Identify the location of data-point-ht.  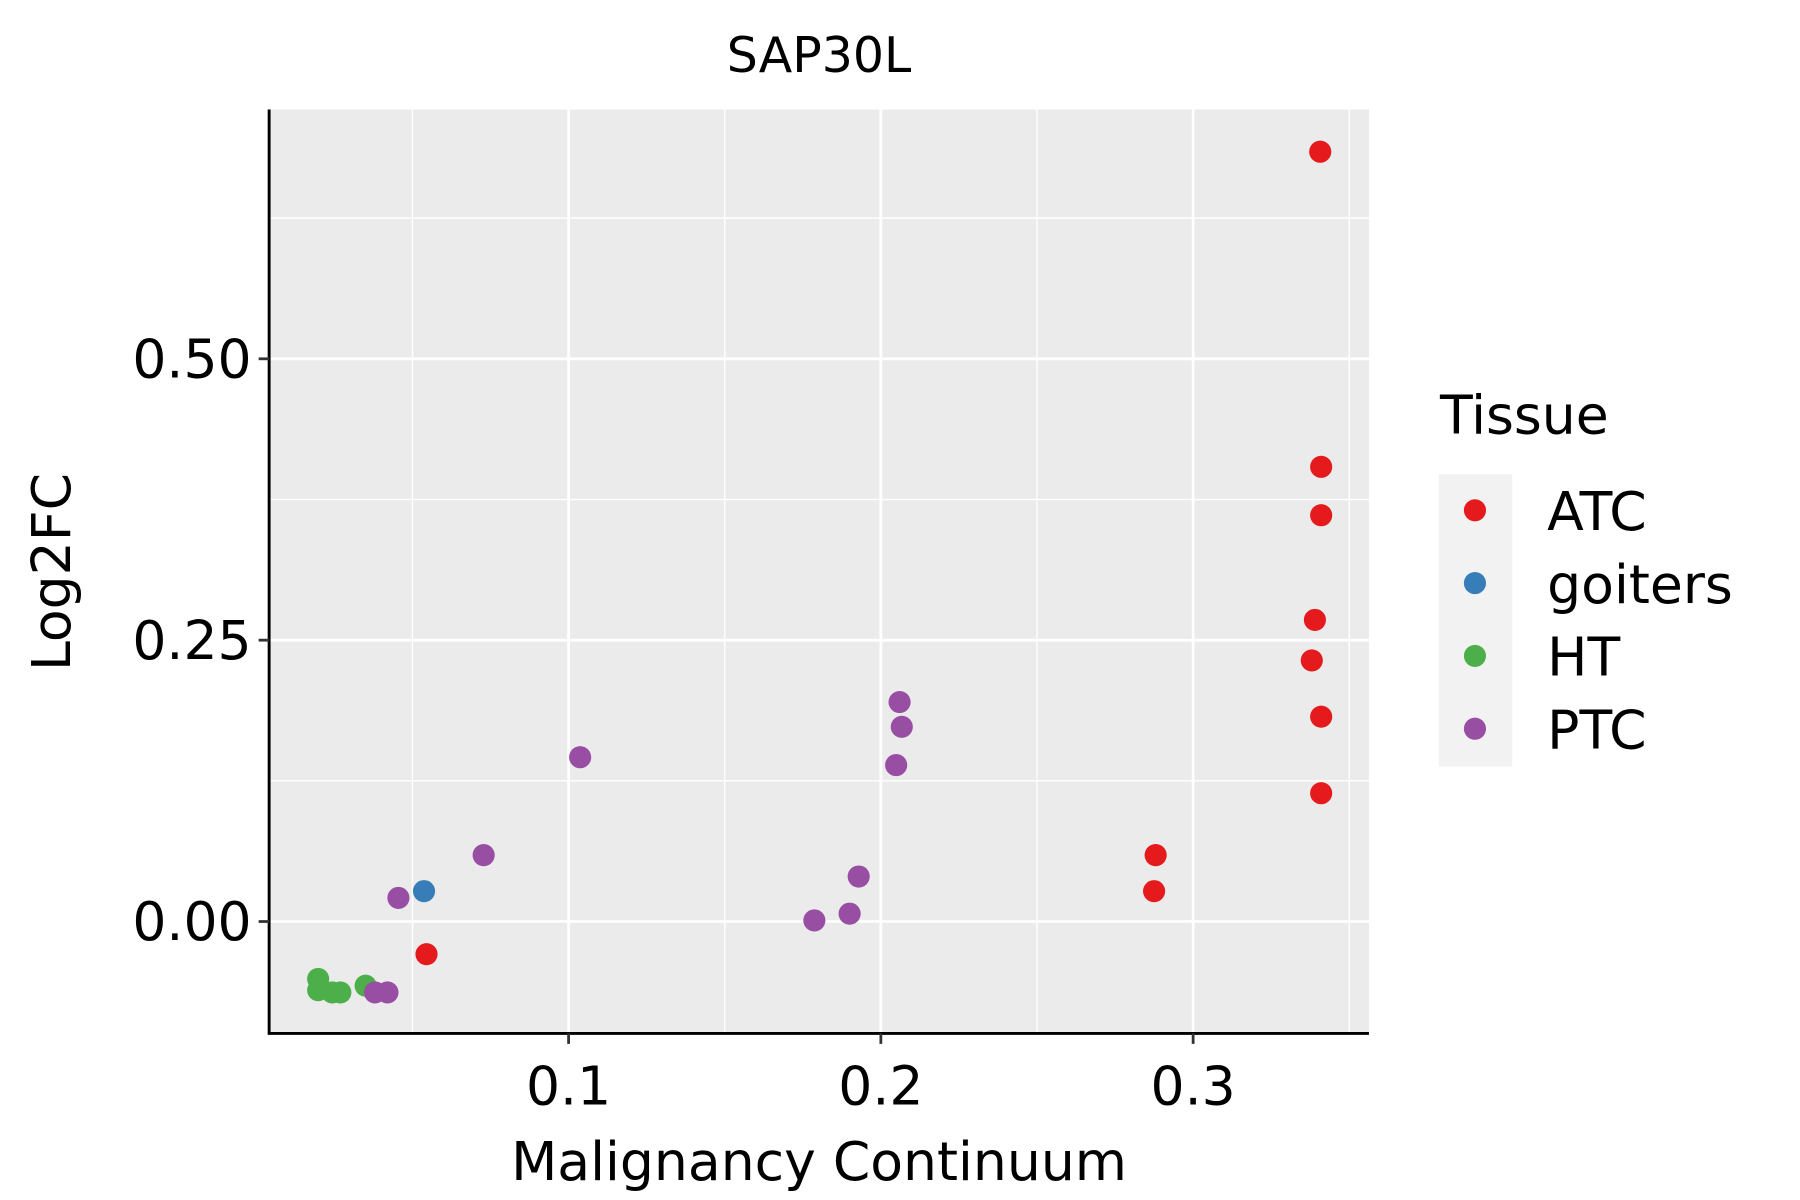
(340, 992).